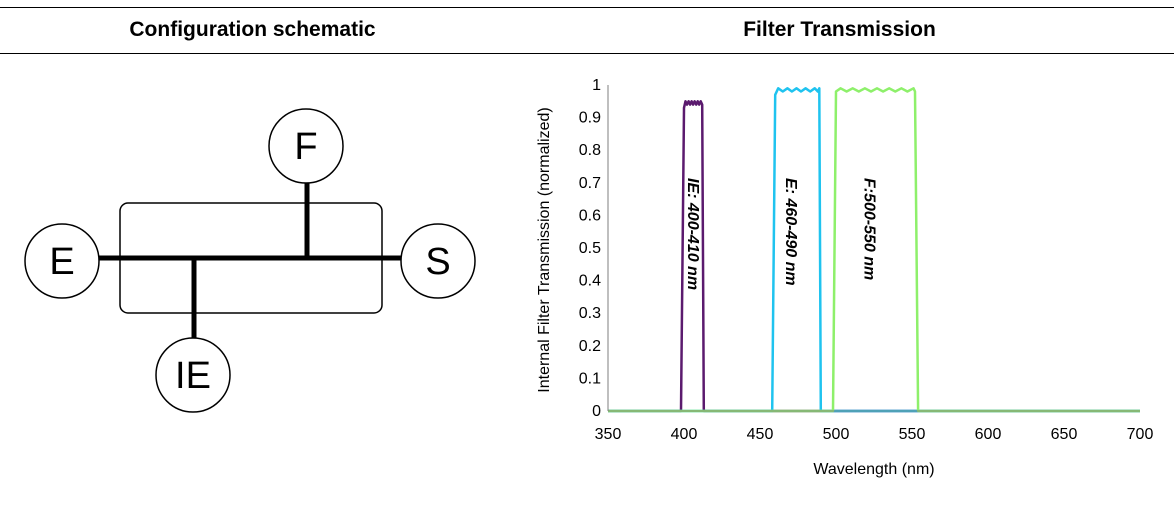  I want to click on y-tick-label: 1, so click(596, 85).